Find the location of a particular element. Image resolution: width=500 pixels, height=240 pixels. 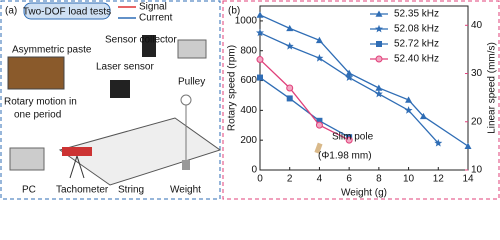

legend-text: Signal is located at coordinates (153, 7).